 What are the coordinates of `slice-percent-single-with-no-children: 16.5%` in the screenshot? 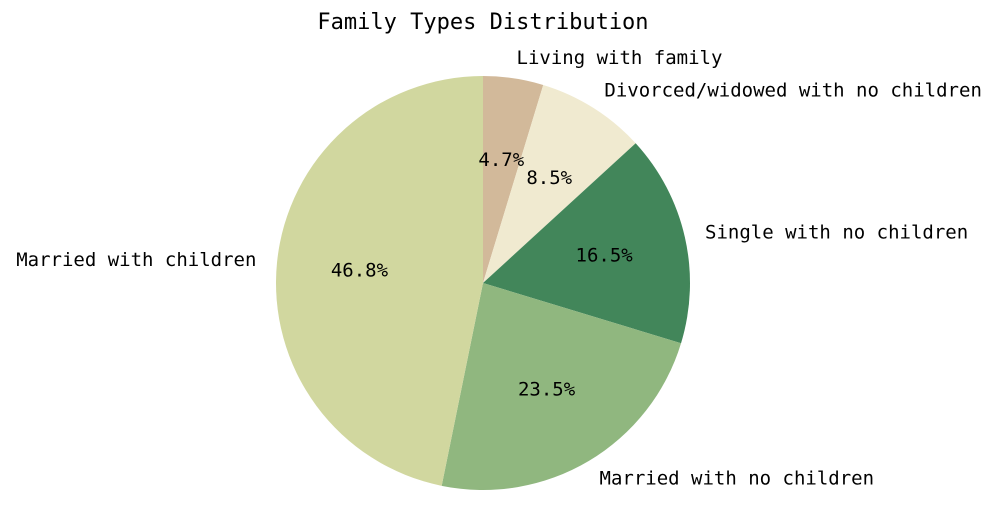 It's located at (605, 256).